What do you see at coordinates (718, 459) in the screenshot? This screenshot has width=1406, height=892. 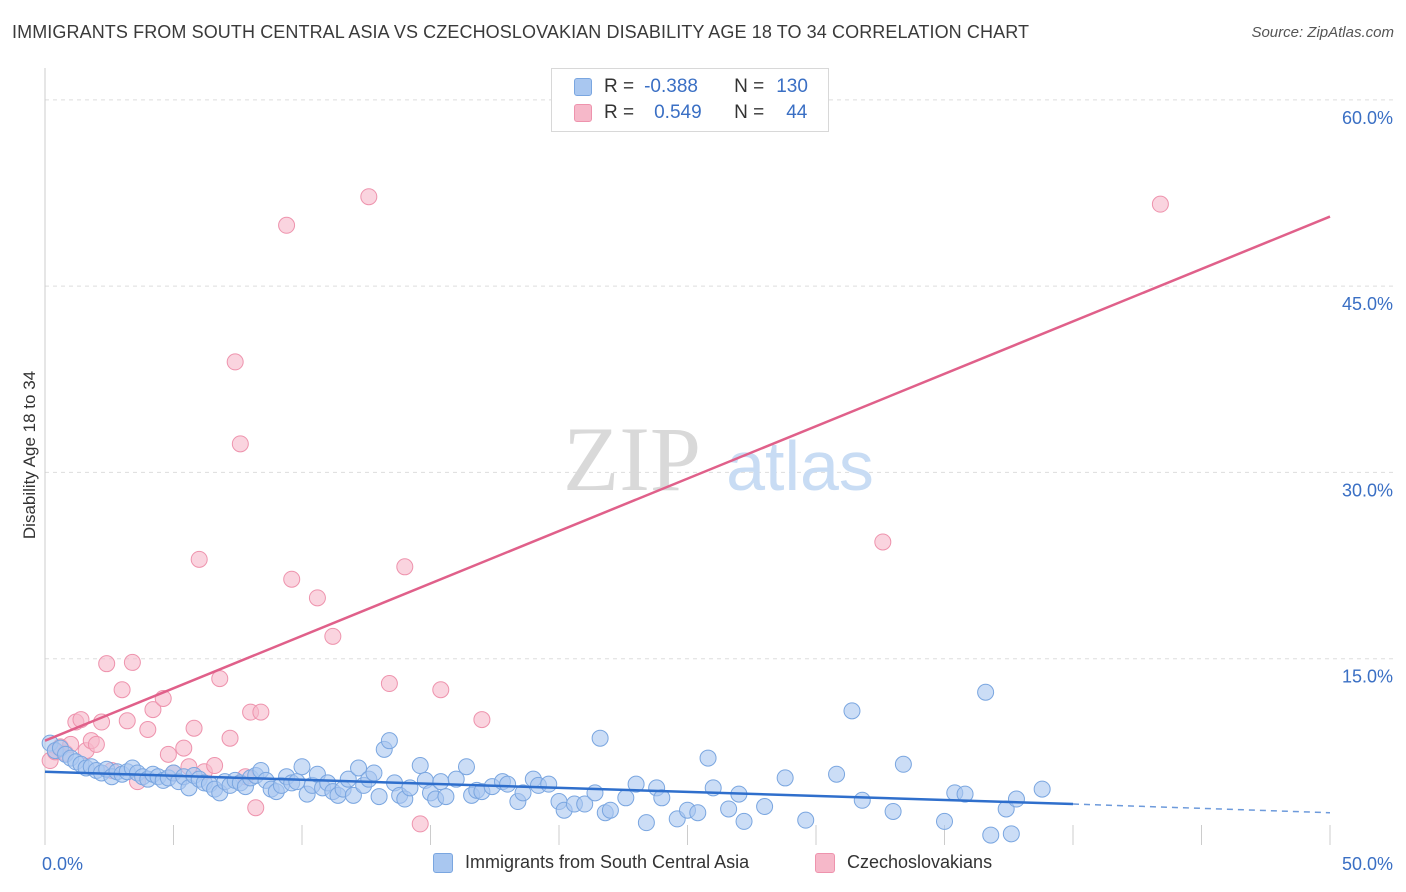 I see `watermark: ZIP atlas` at bounding box center [718, 459].